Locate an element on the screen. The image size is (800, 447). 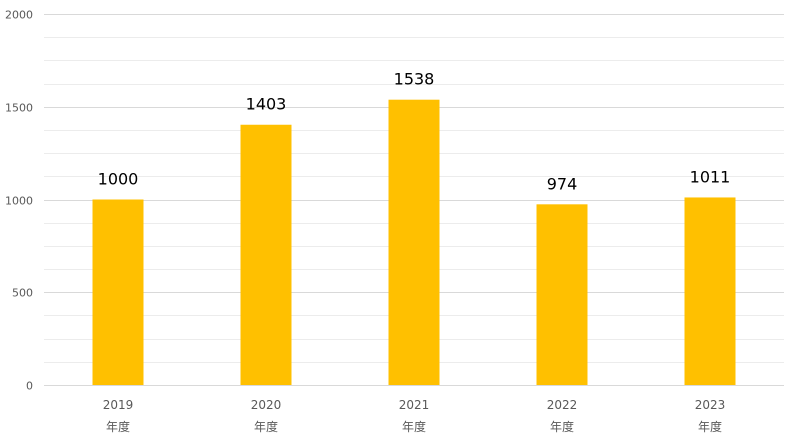
x-axis: 2019 年度 2020 年度 2021 年度 2022 年度 2023 年度 is located at coordinates (414, 416).